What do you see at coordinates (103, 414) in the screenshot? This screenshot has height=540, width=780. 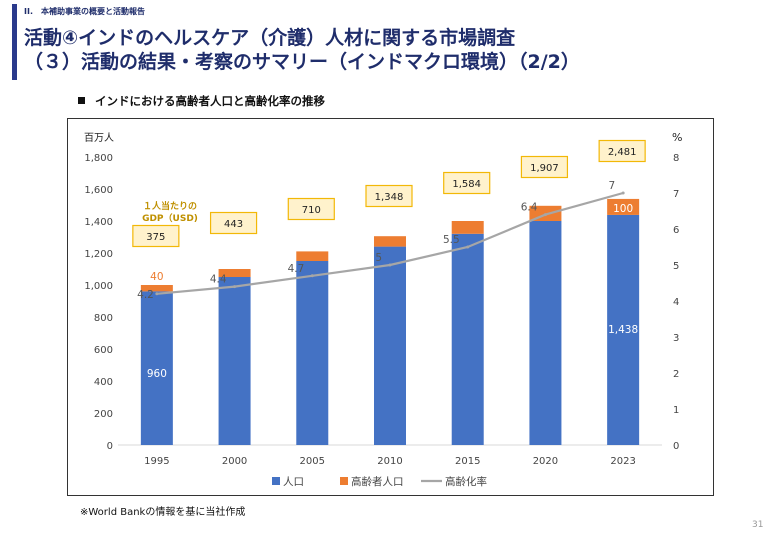 I see `left-axis-tick: 200` at bounding box center [103, 414].